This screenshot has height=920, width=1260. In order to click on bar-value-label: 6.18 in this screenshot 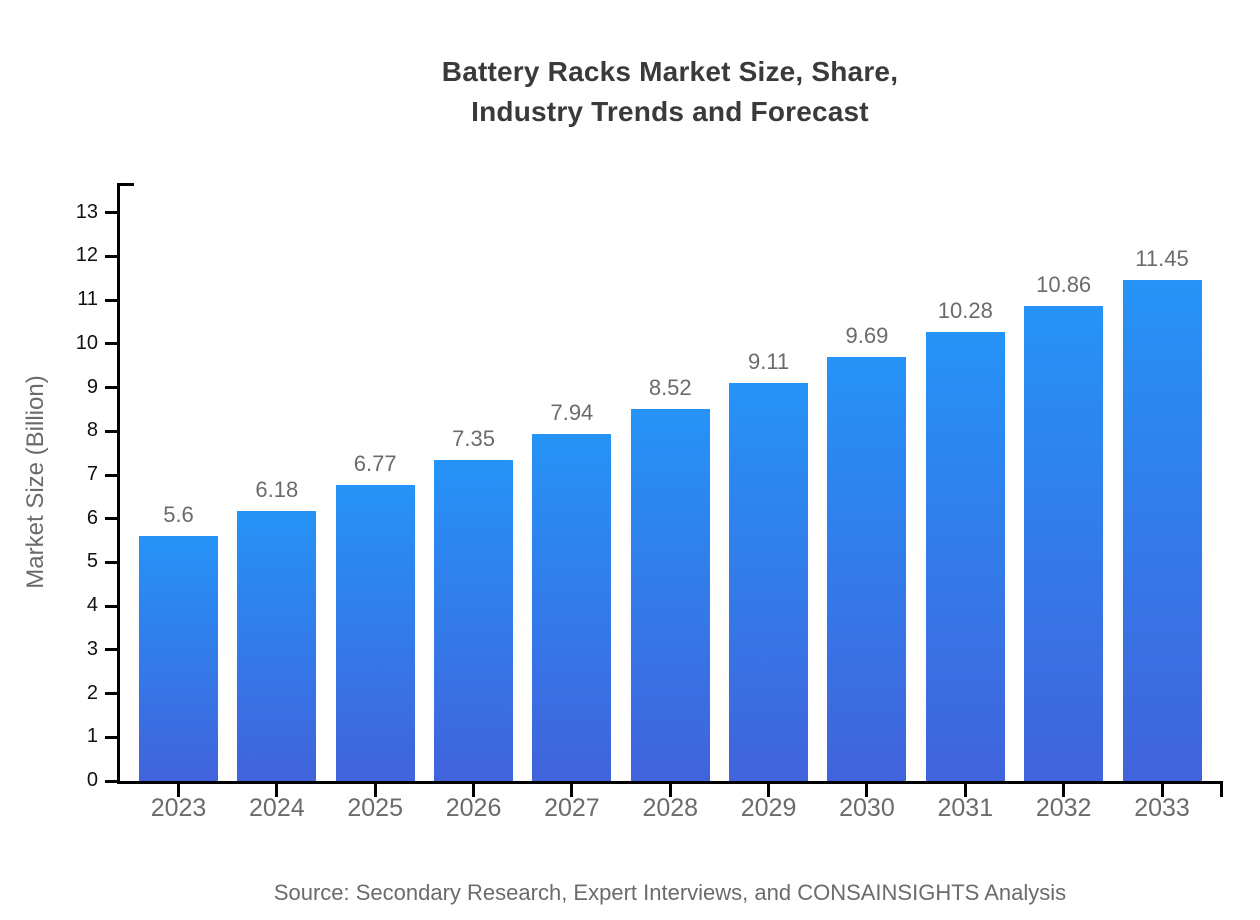, I will do `click(277, 489)`.